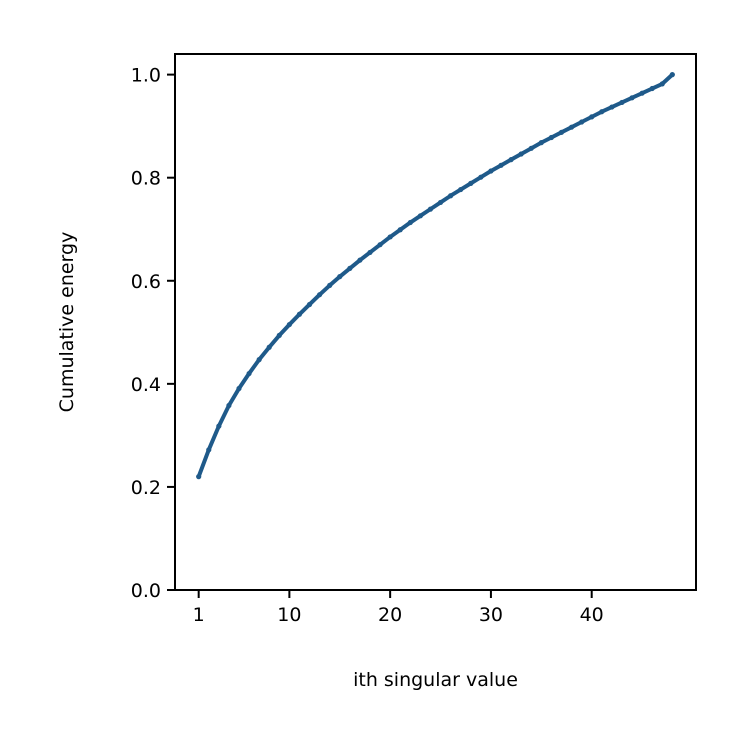 The width and height of the screenshot is (750, 750). Describe the element at coordinates (146, 591) in the screenshot. I see `y-tick-label: 0.0` at that location.